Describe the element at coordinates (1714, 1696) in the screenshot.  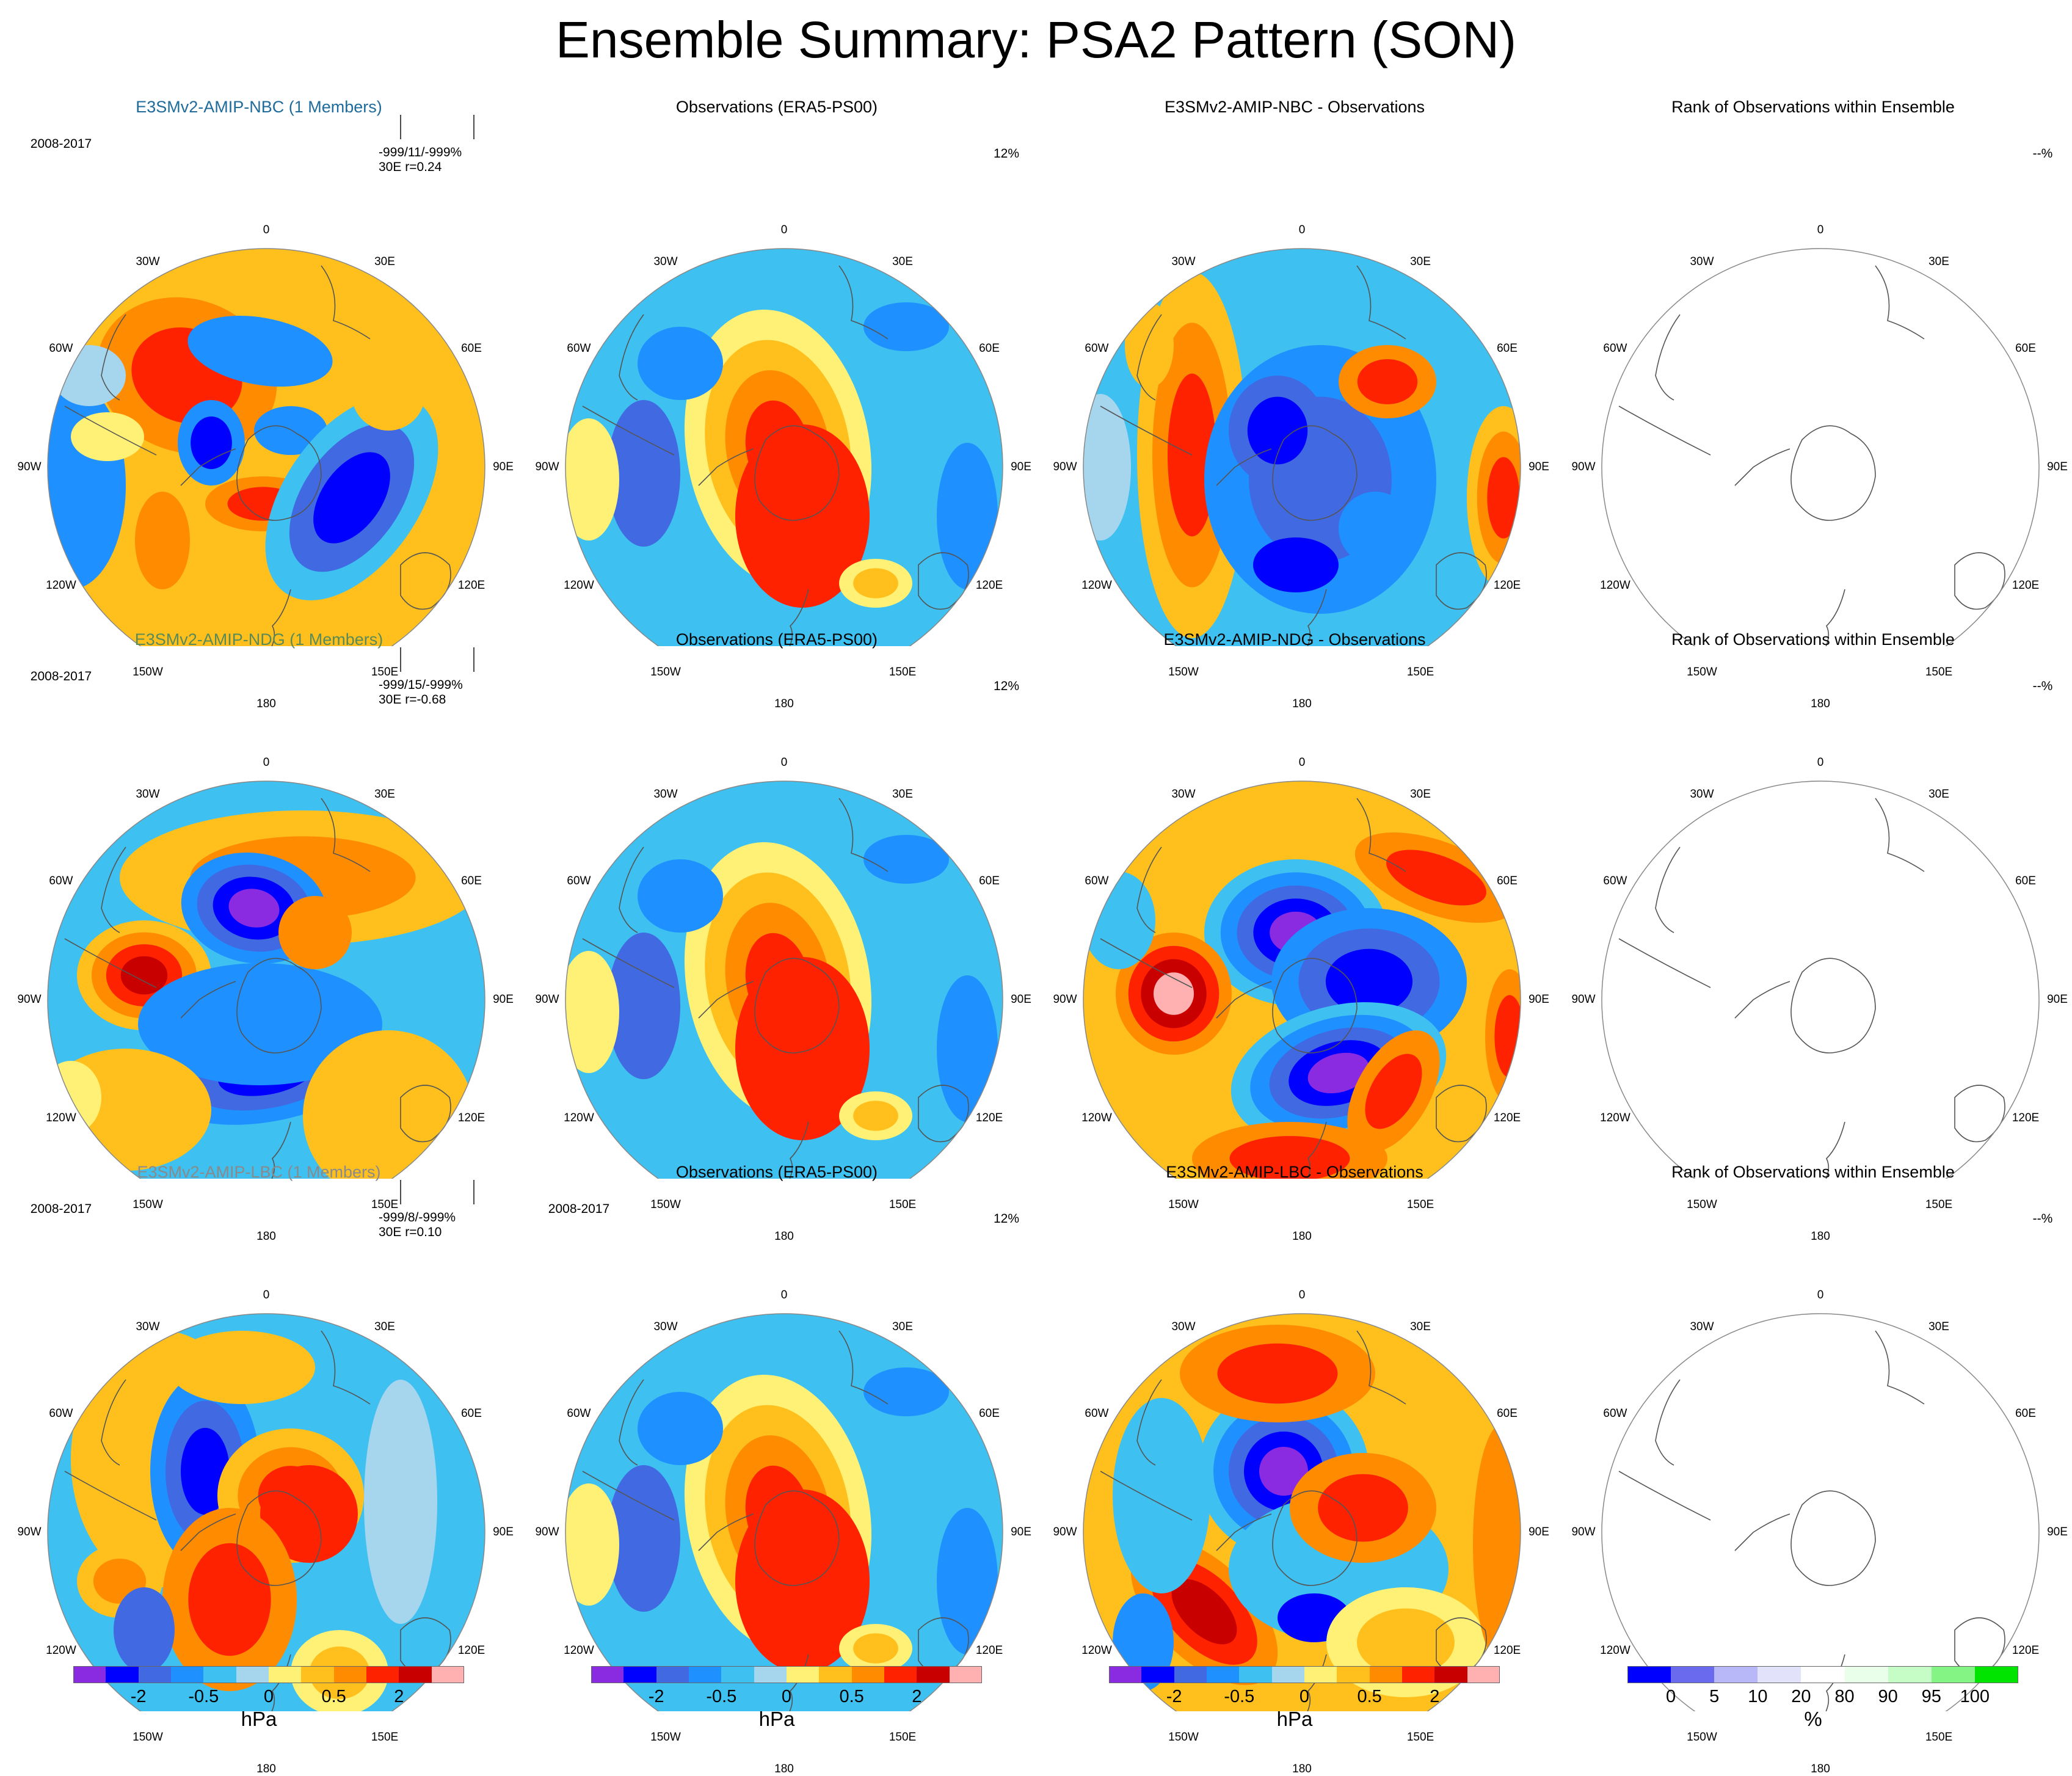
I see `colorbar-tick-label: 5` at that location.